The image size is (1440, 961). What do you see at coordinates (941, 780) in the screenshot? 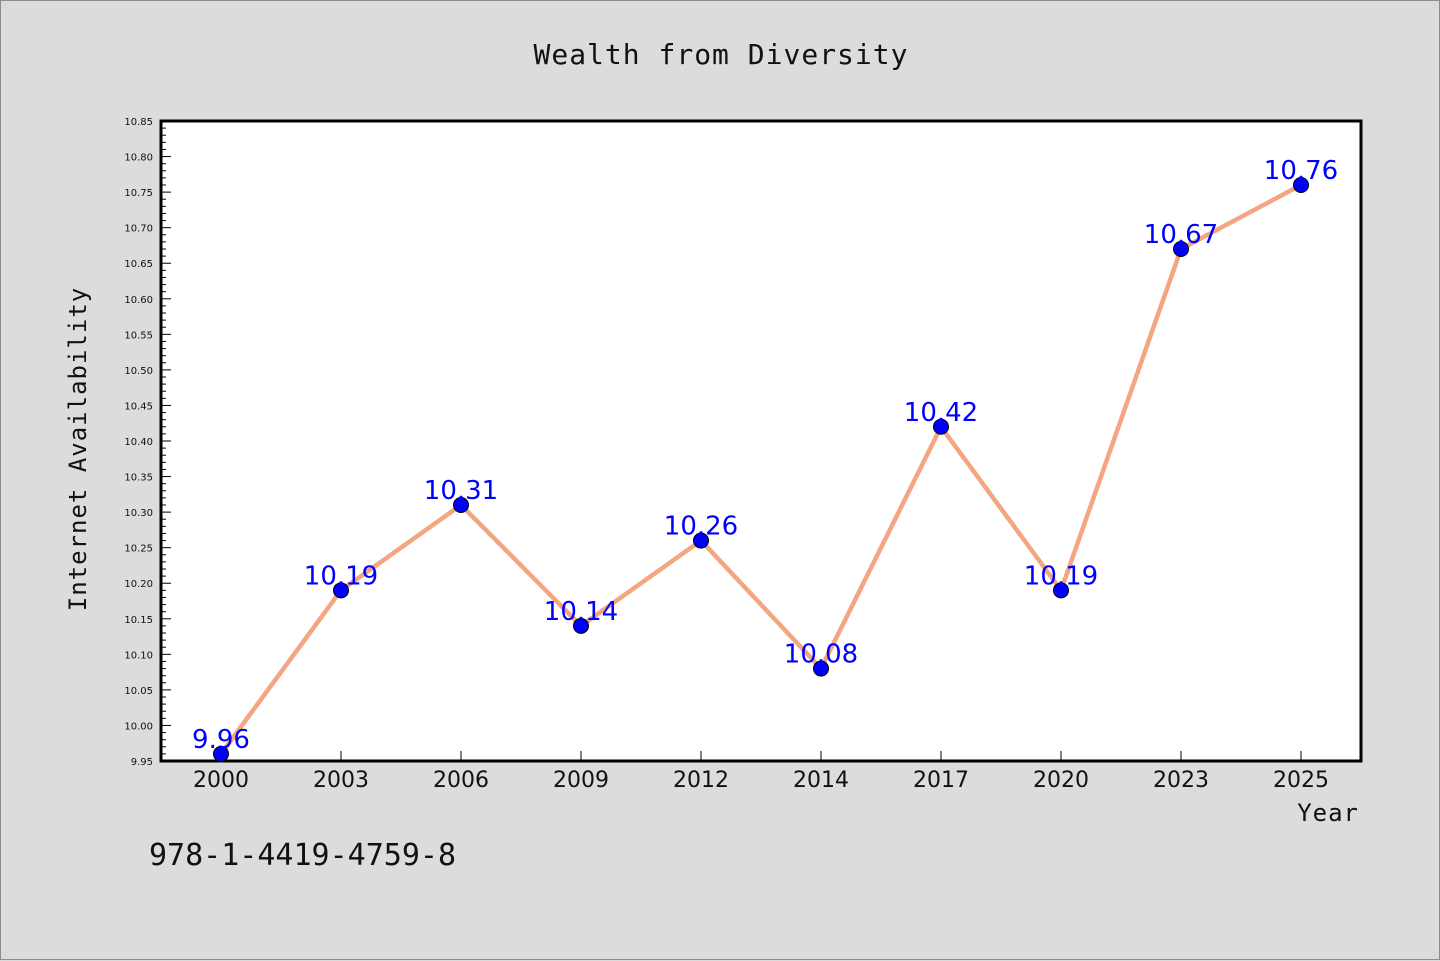
I see `x-tick-label: 2017` at bounding box center [941, 780].